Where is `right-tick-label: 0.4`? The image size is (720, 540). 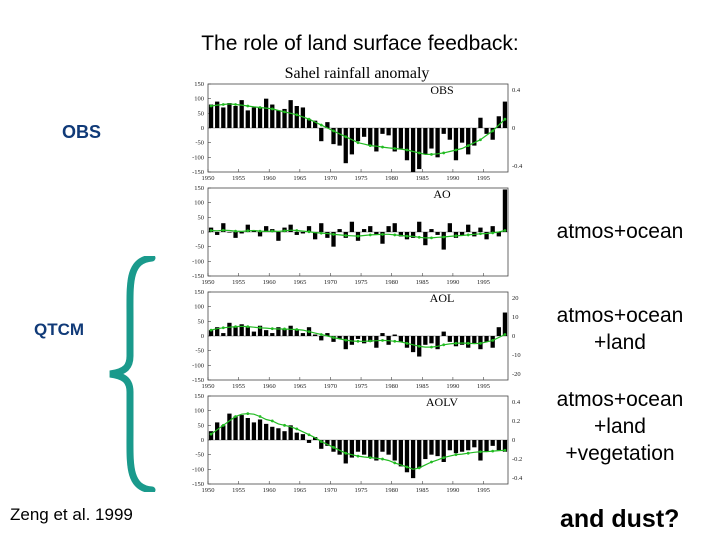
right-tick-label: 0.4 is located at coordinates (516, 402).